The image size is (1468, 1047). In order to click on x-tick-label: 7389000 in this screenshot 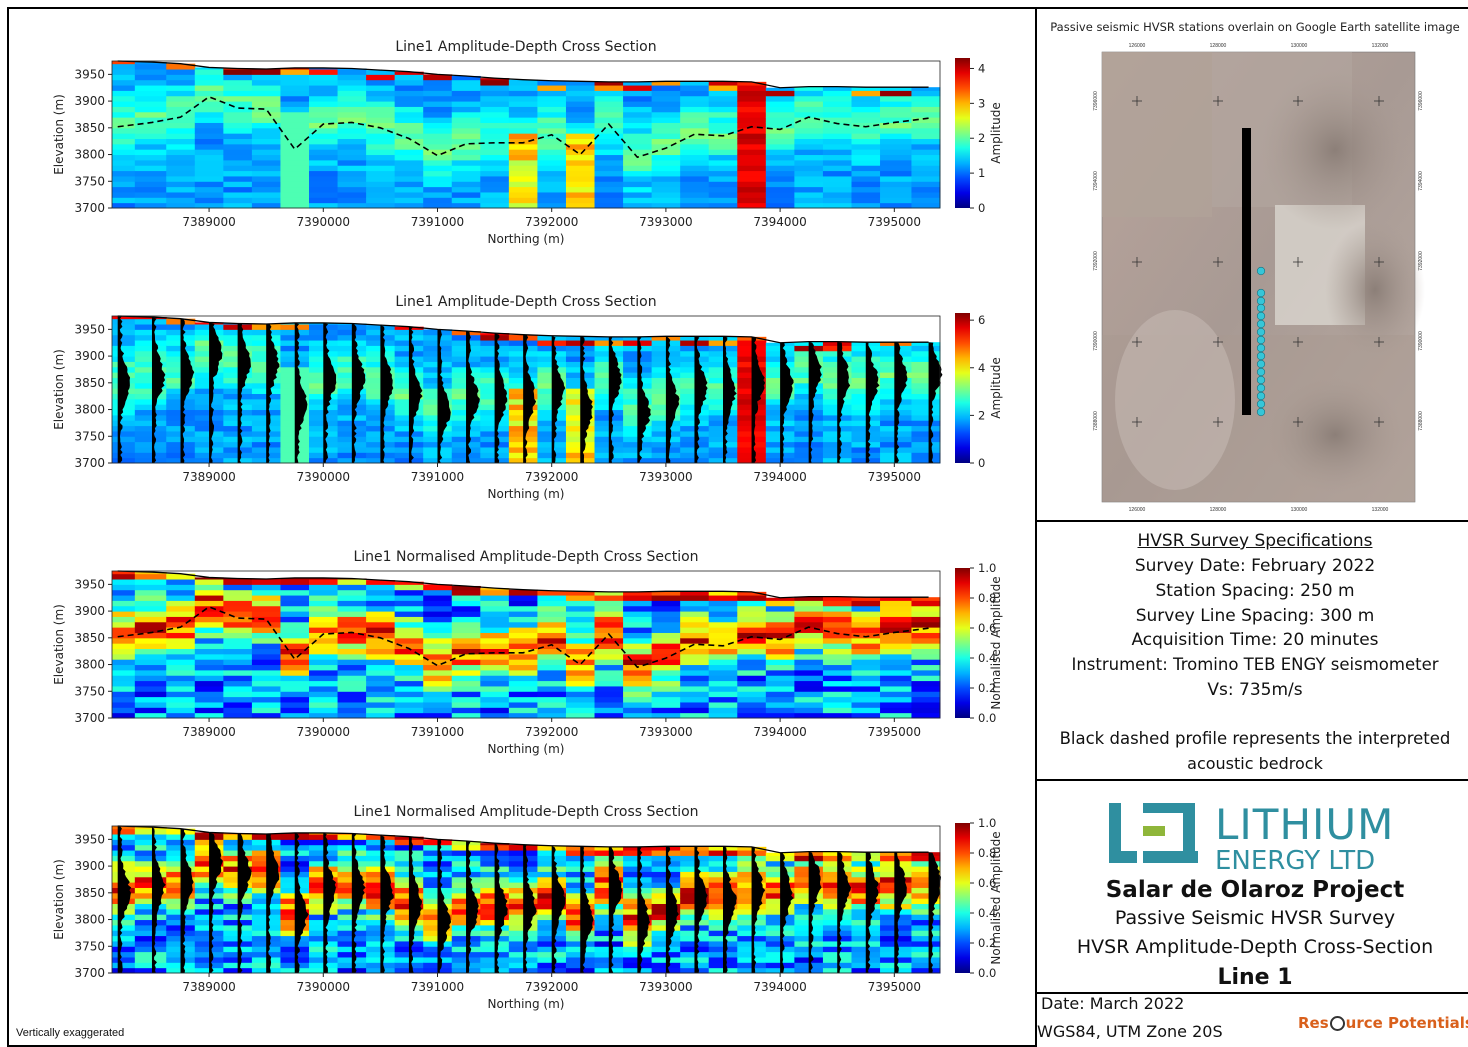, I will do `click(208, 732)`.